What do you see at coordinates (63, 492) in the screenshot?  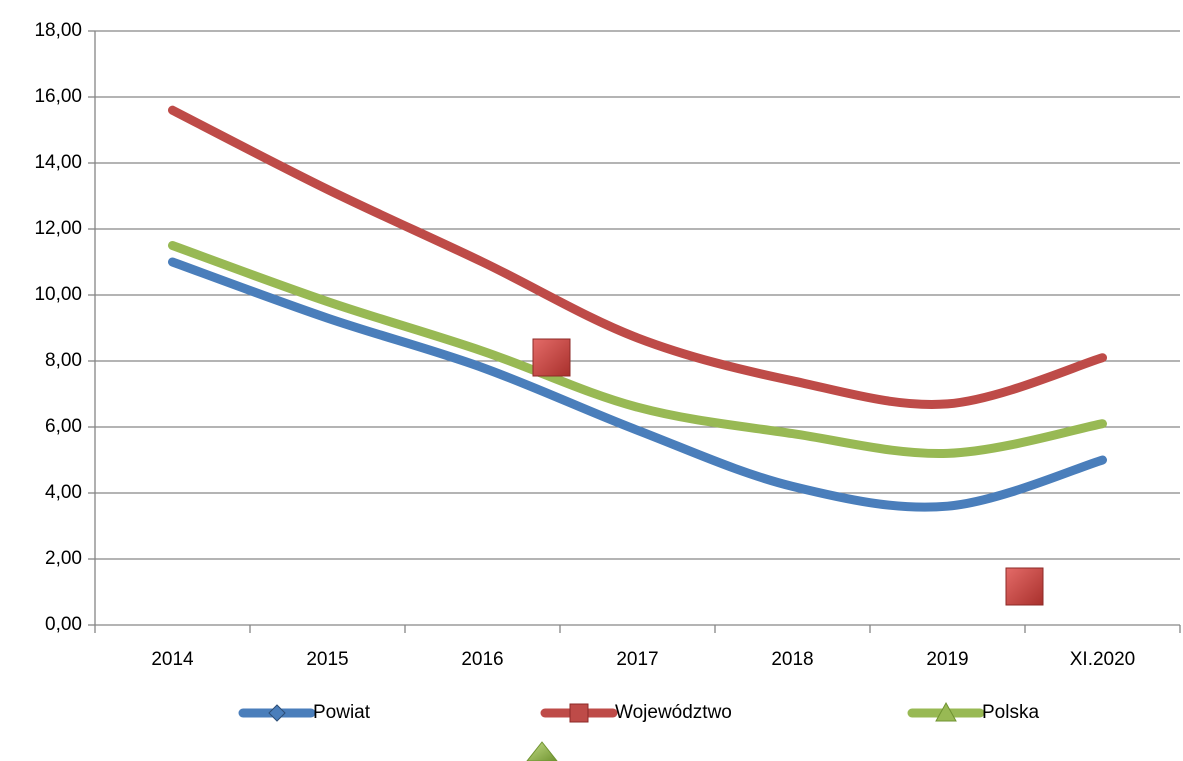 I see `y-tick-label: 4,00` at bounding box center [63, 492].